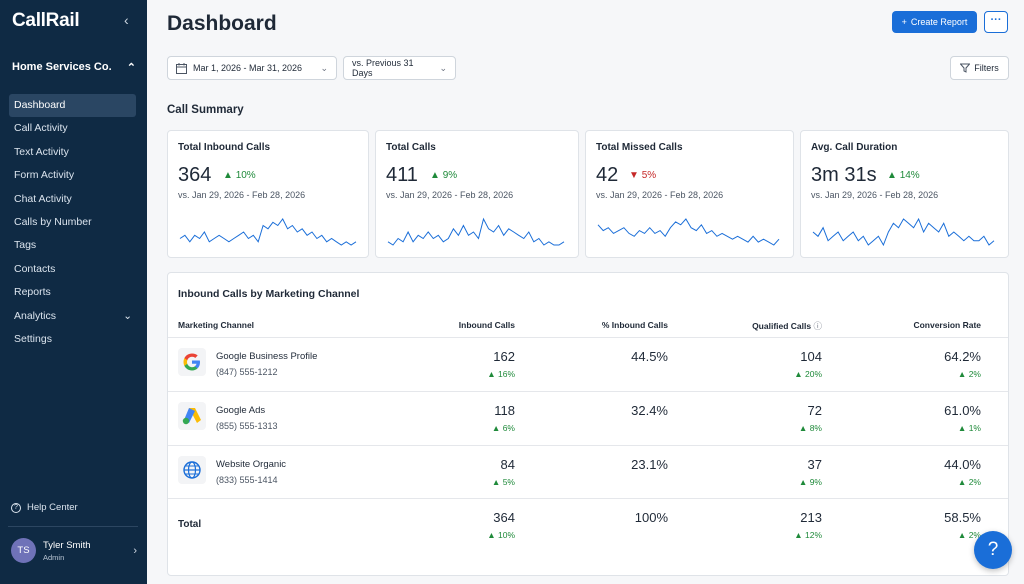 This screenshot has width=1024, height=584. Describe the element at coordinates (965, 68) in the screenshot. I see `filter-icon` at that location.